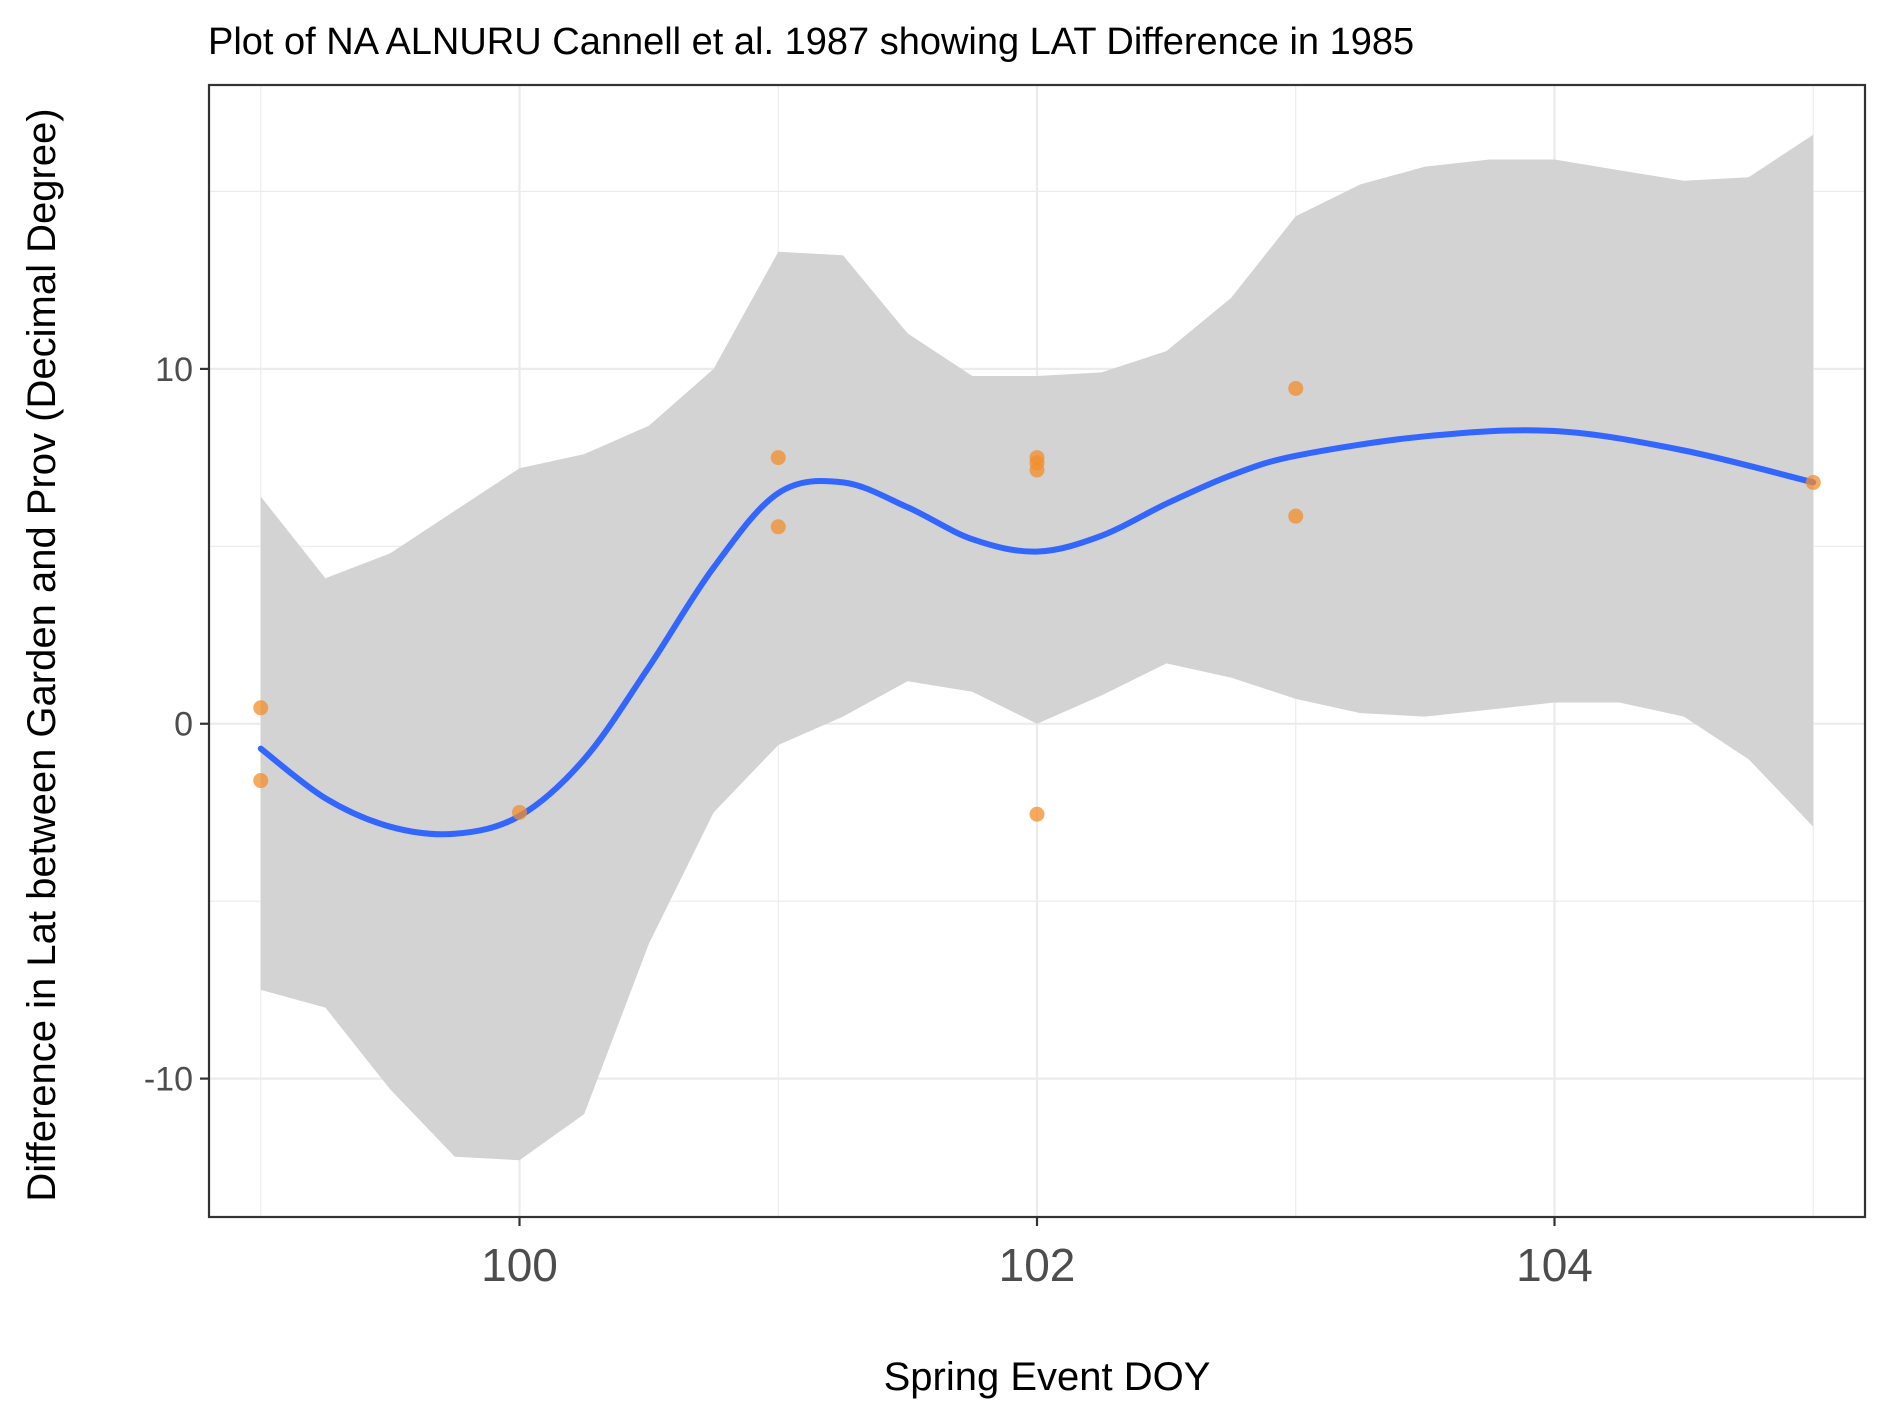 The image size is (1889, 1417). I want to click on x-tick-label: 104, so click(1554, 1265).